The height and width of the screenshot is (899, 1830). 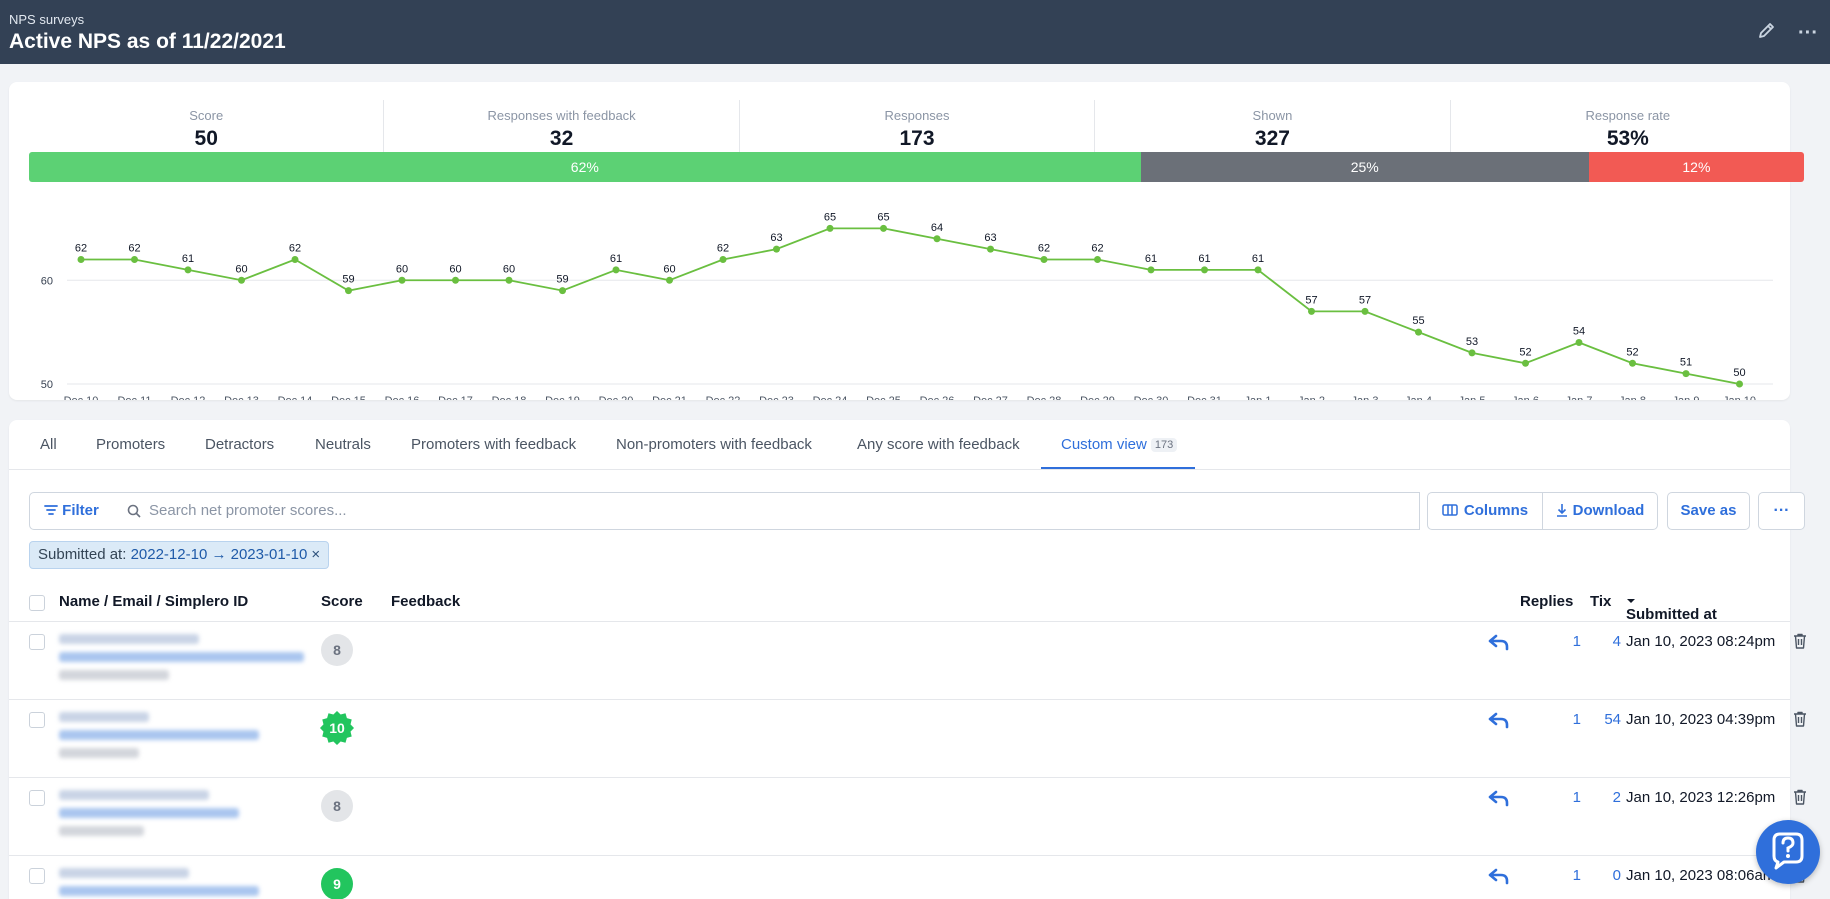 What do you see at coordinates (342, 601) in the screenshot?
I see `col-score-header: Score` at bounding box center [342, 601].